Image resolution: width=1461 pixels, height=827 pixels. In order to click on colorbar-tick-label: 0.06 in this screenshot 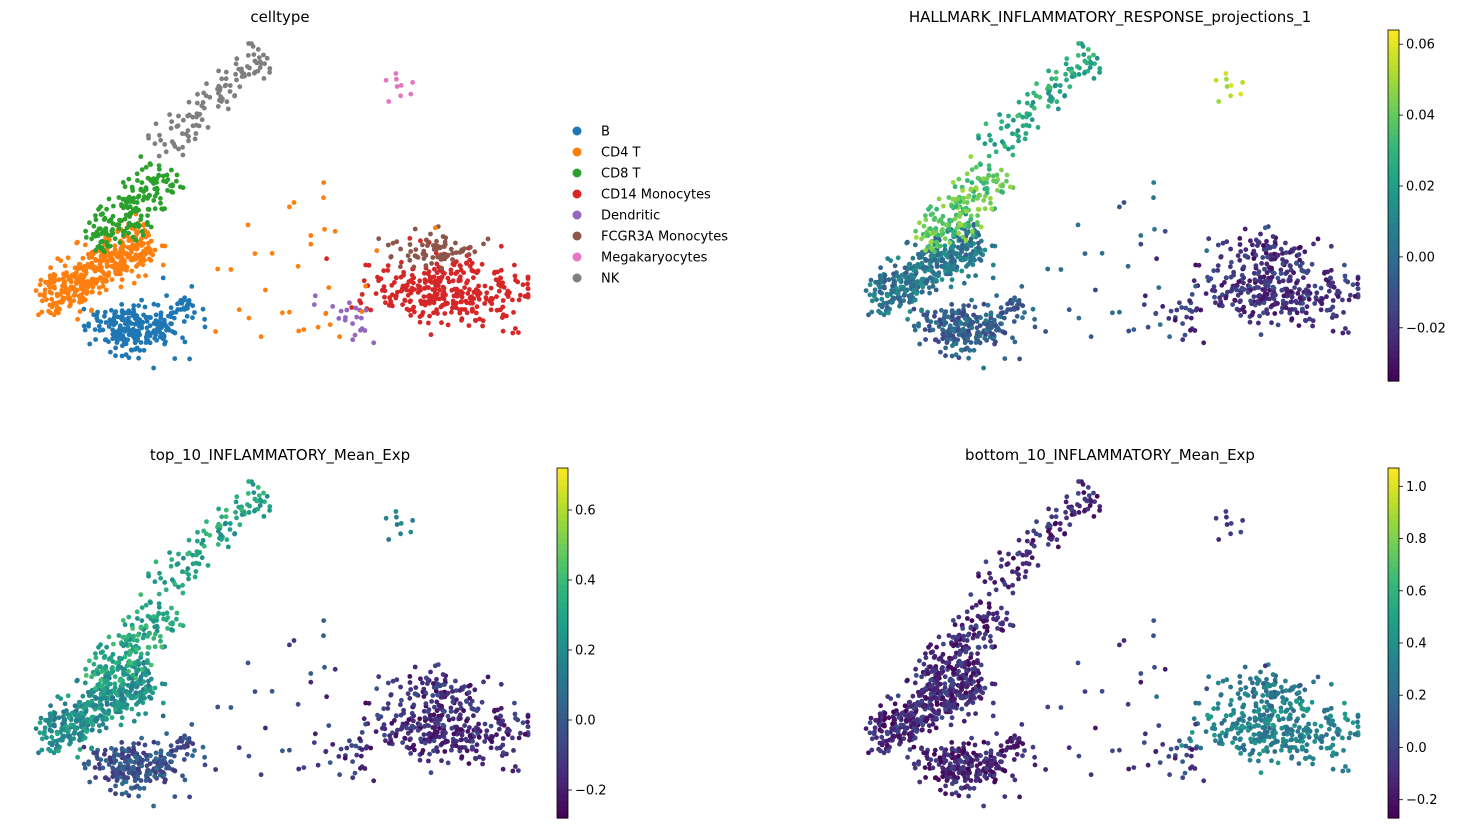, I will do `click(1420, 45)`.